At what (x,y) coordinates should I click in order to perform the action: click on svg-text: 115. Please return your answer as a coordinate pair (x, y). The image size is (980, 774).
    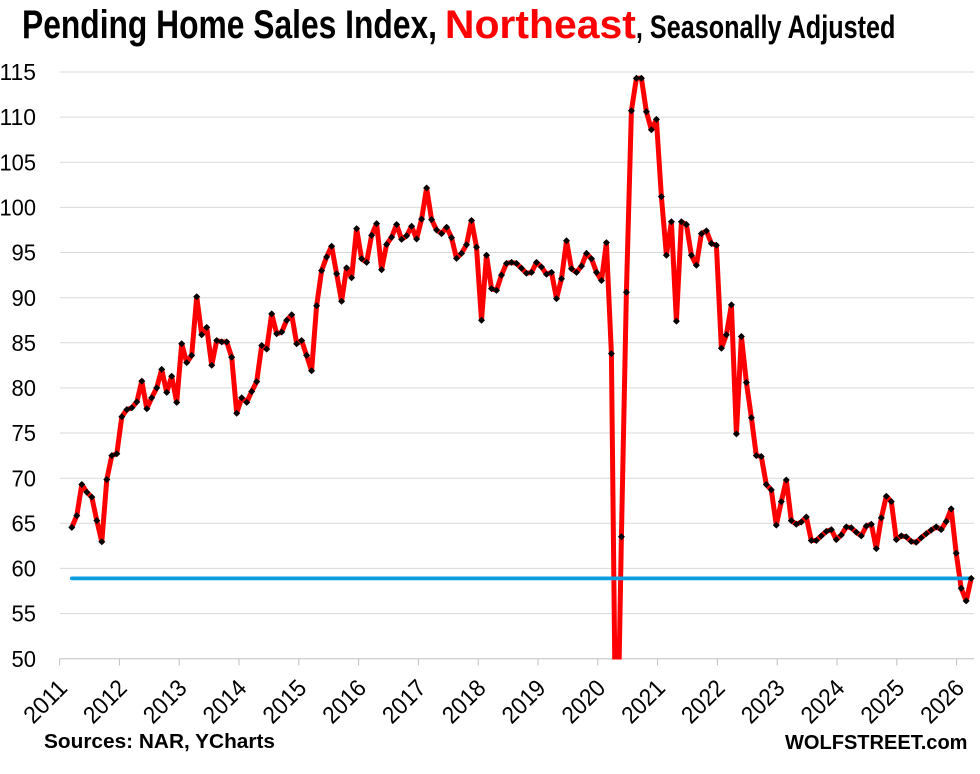
    Looking at the image, I should click on (18, 72).